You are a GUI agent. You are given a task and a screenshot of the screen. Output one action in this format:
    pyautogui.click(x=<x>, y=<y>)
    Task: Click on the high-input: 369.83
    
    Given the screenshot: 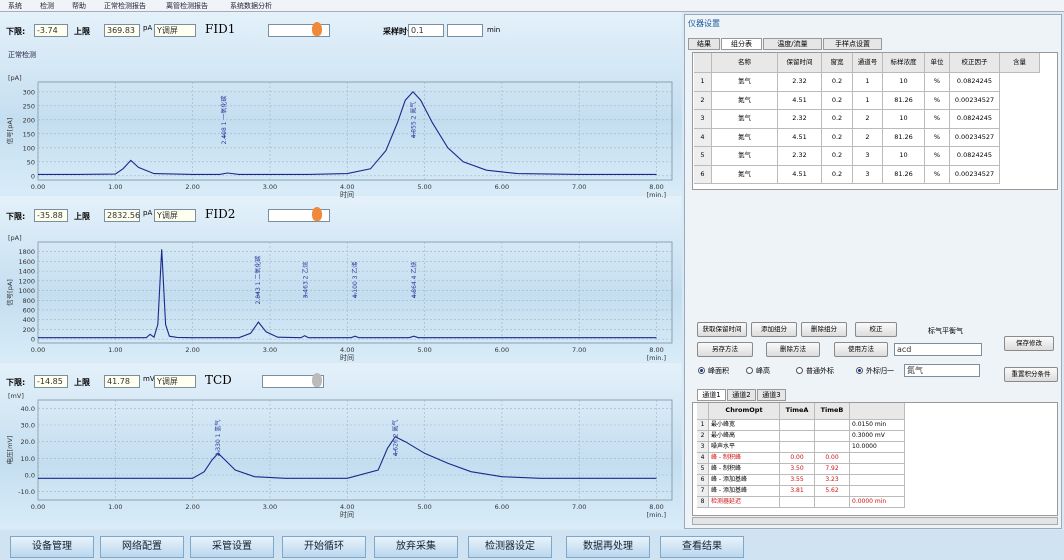 What is the action you would take?
    pyautogui.click(x=122, y=30)
    